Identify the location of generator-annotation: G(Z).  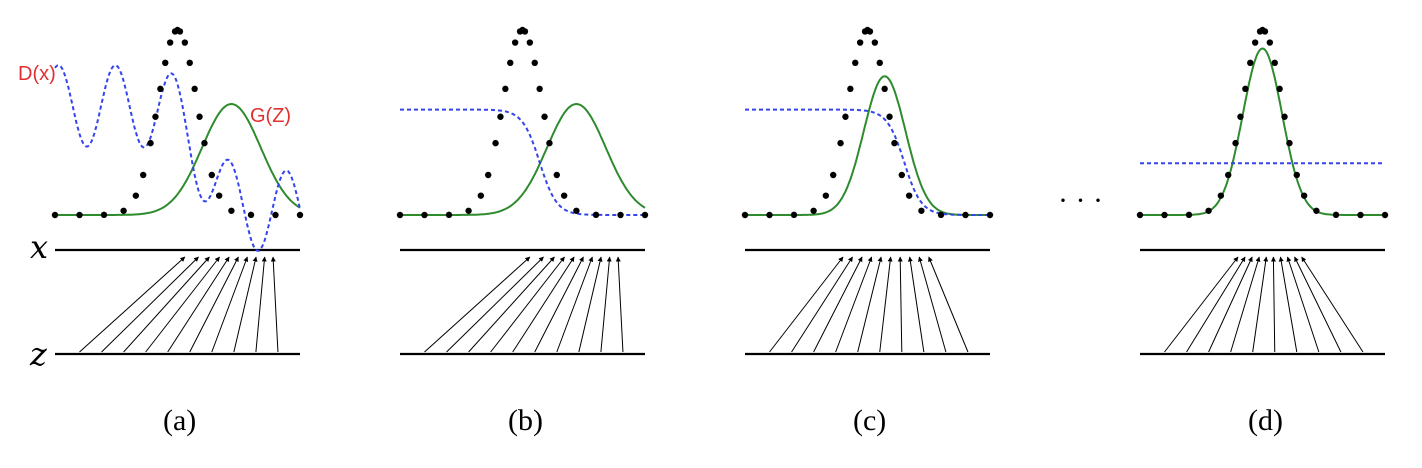
(270, 116).